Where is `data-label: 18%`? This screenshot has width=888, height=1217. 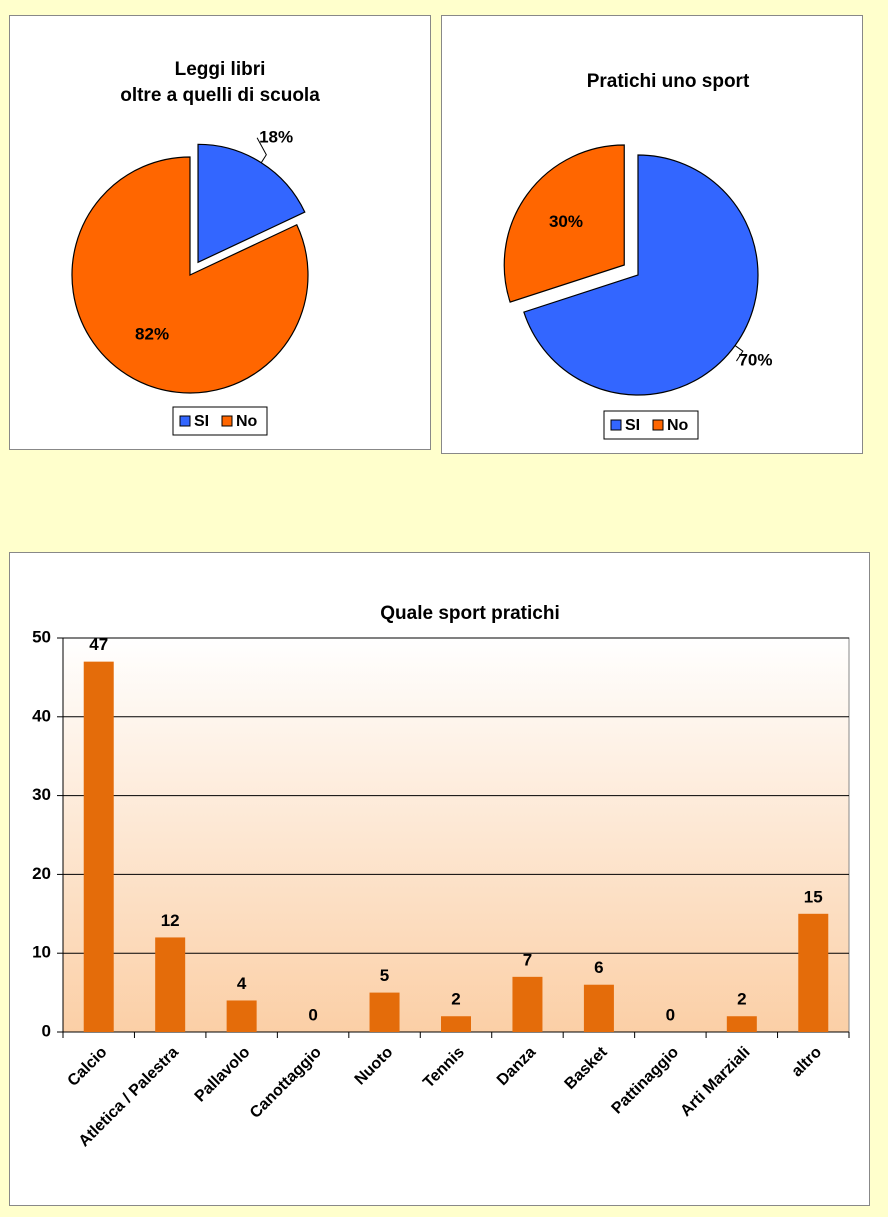 data-label: 18% is located at coordinates (276, 136).